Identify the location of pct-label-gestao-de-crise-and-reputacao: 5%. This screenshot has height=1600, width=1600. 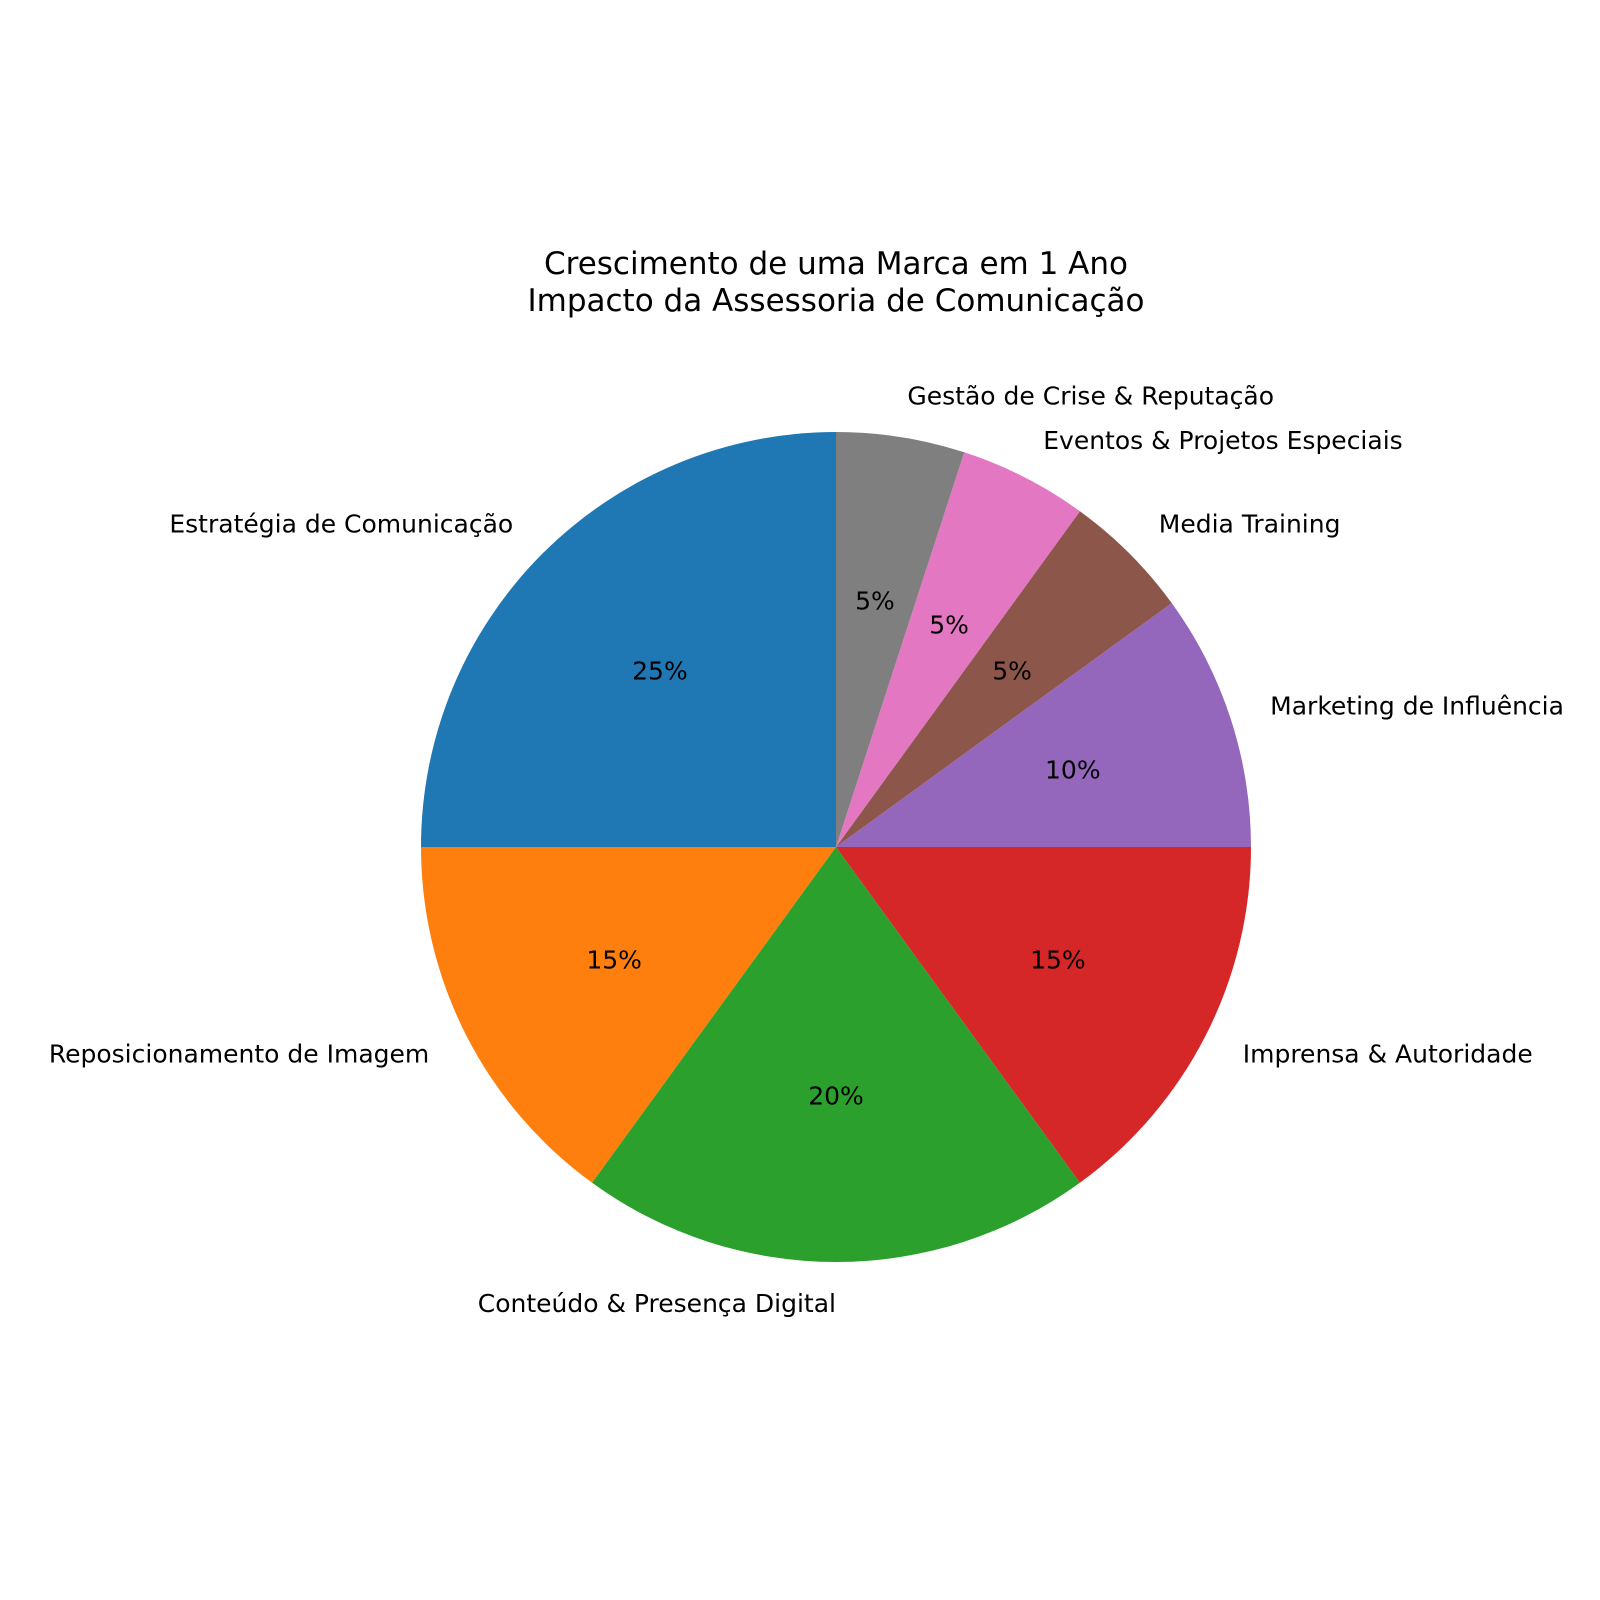
(875, 601).